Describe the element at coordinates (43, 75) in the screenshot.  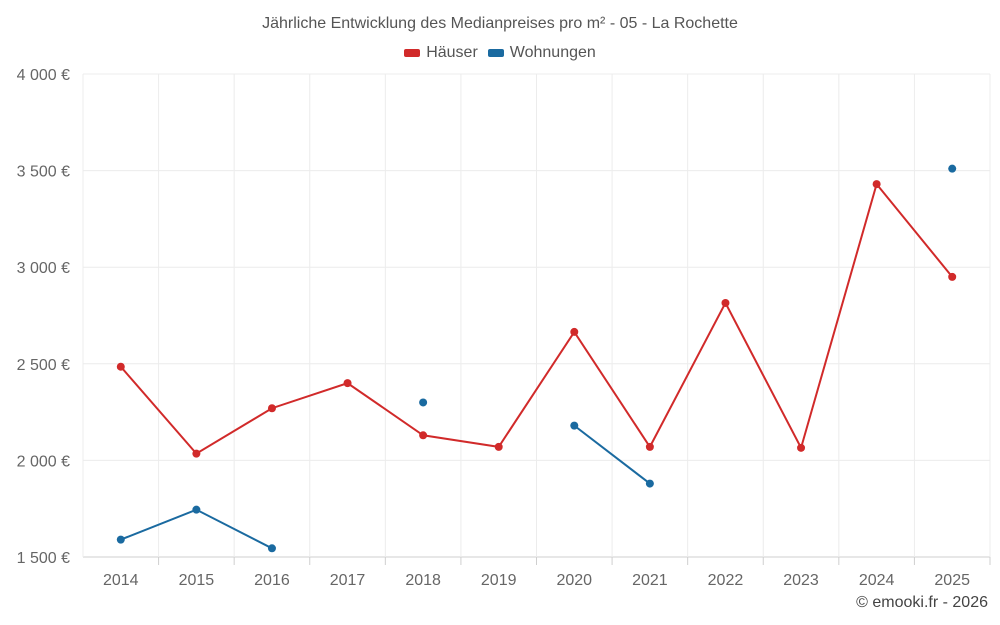
I see `y-tick-label: 4 000 €` at that location.